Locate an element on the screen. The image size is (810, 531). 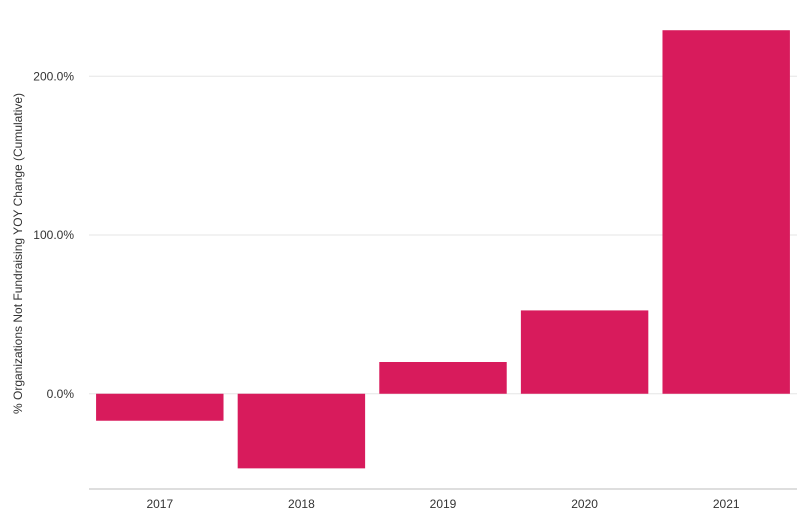
x-tick-label: 2017 is located at coordinates (159, 504).